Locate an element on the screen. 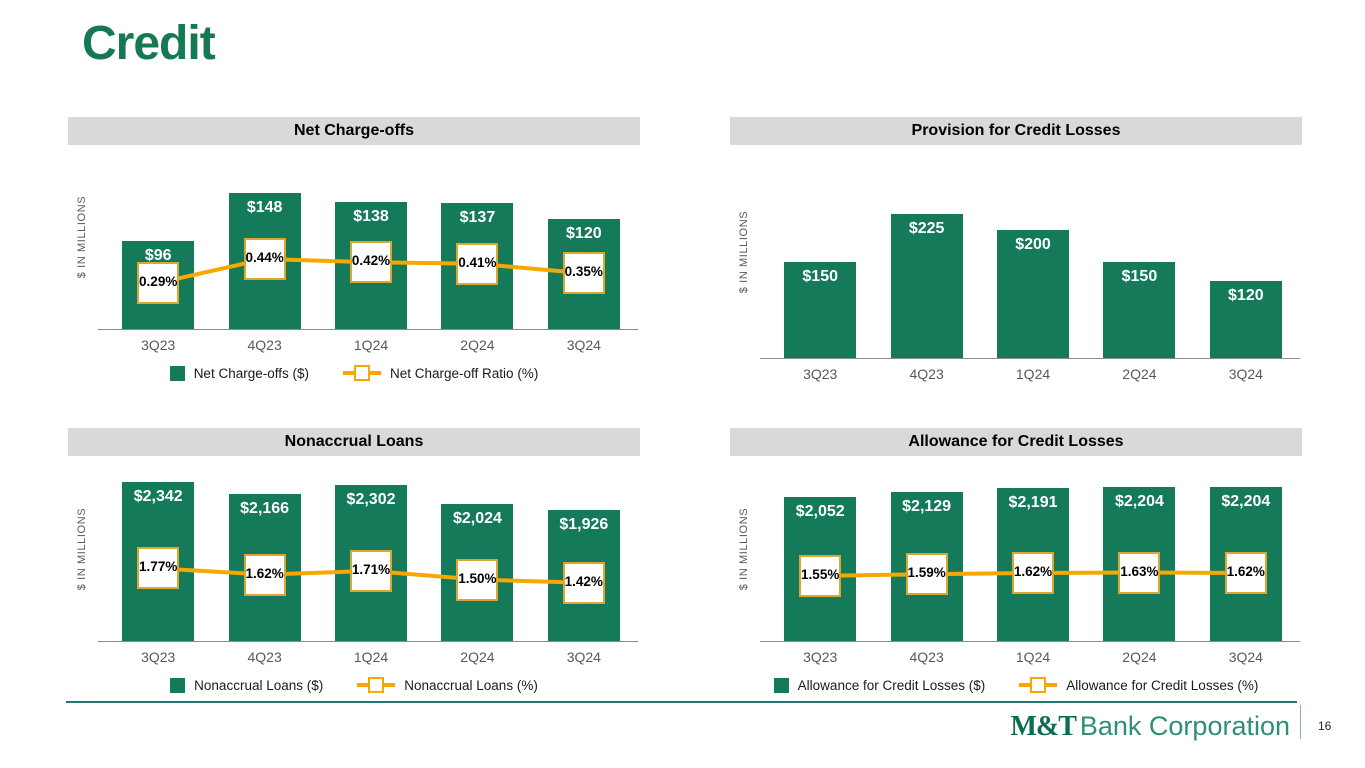 Image resolution: width=1365 pixels, height=768 pixels. ratio-value-label: 0.41% is located at coordinates (477, 262).